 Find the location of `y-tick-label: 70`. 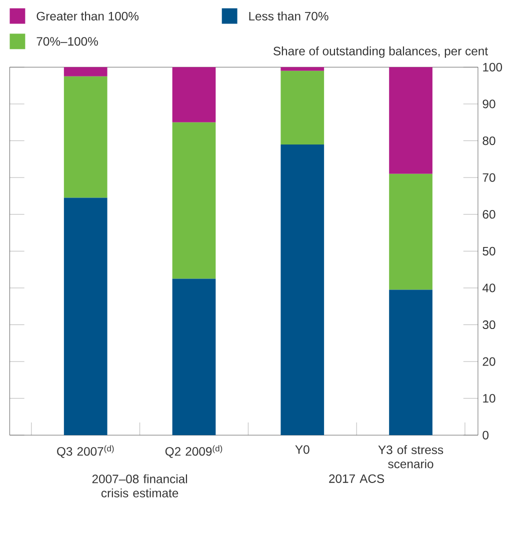

y-tick-label: 70 is located at coordinates (489, 177).